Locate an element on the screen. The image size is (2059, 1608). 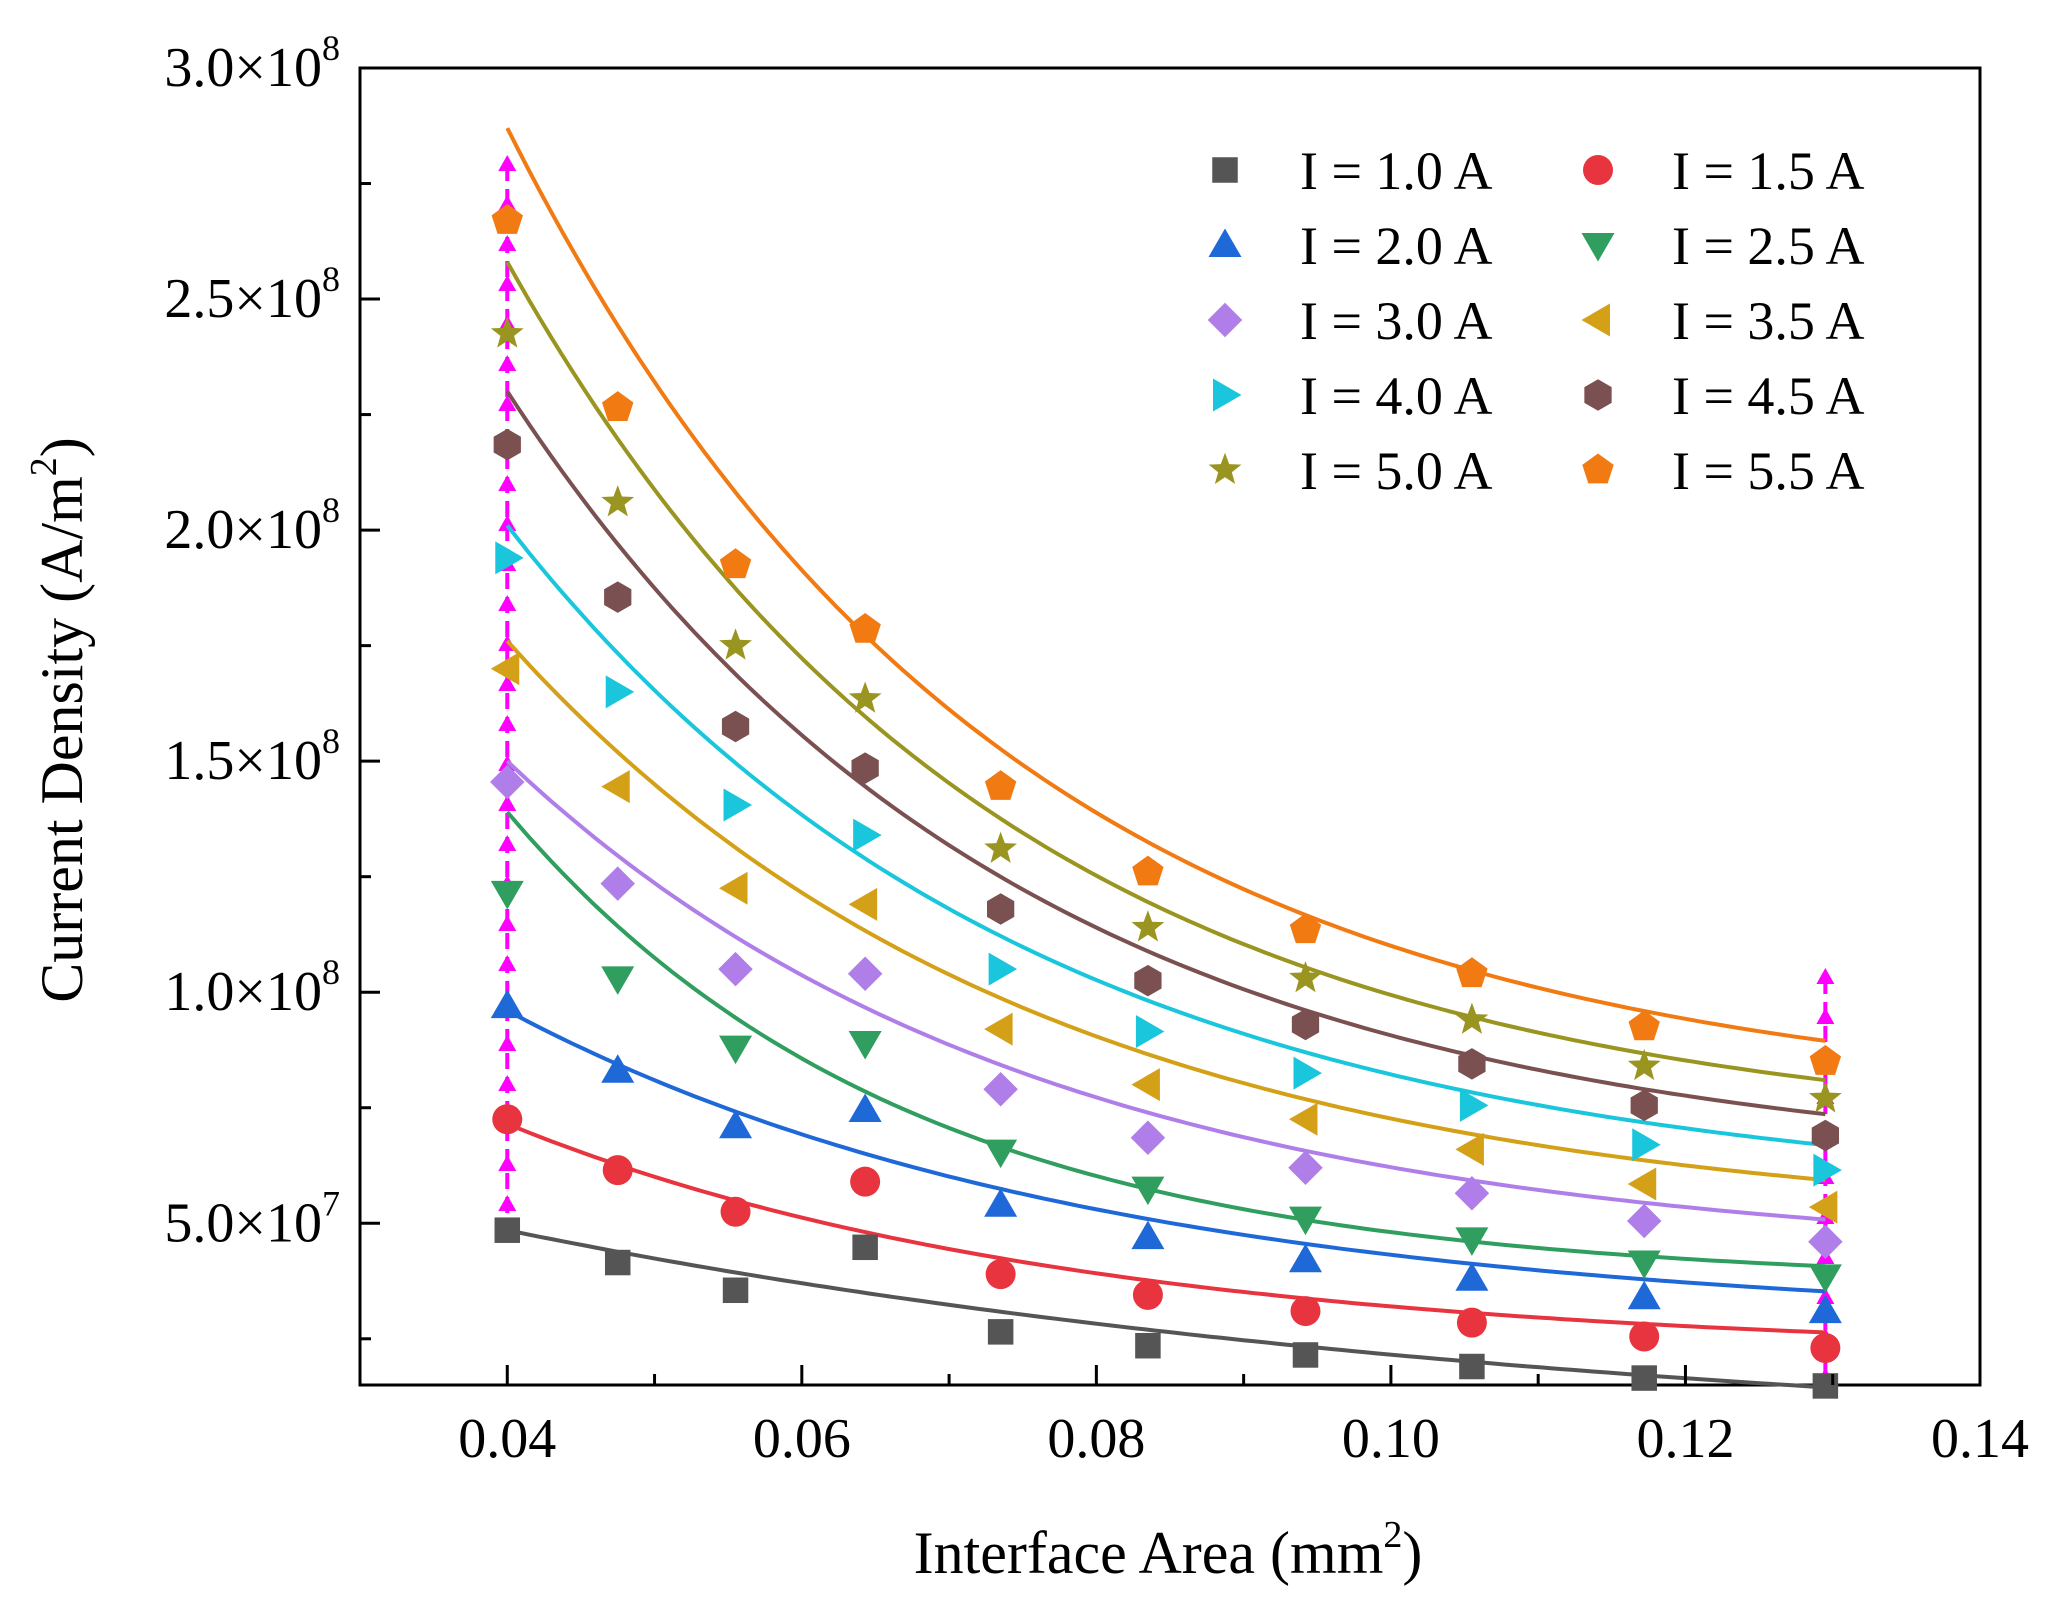
x-tick-label: 0.12 is located at coordinates (1685, 1439).